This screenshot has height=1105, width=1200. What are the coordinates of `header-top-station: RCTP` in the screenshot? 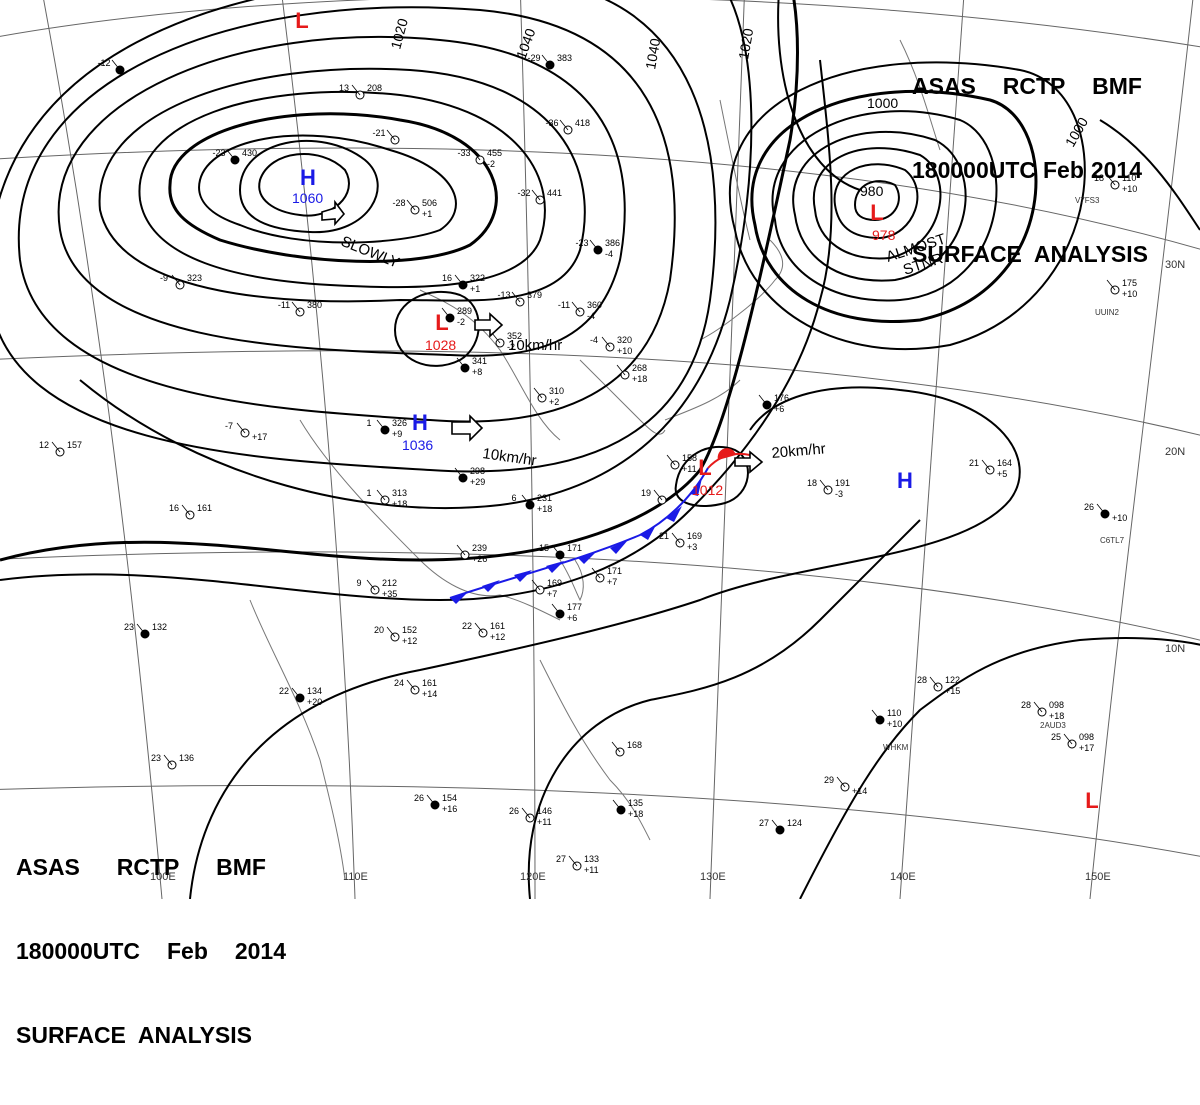 It's located at (1034, 86).